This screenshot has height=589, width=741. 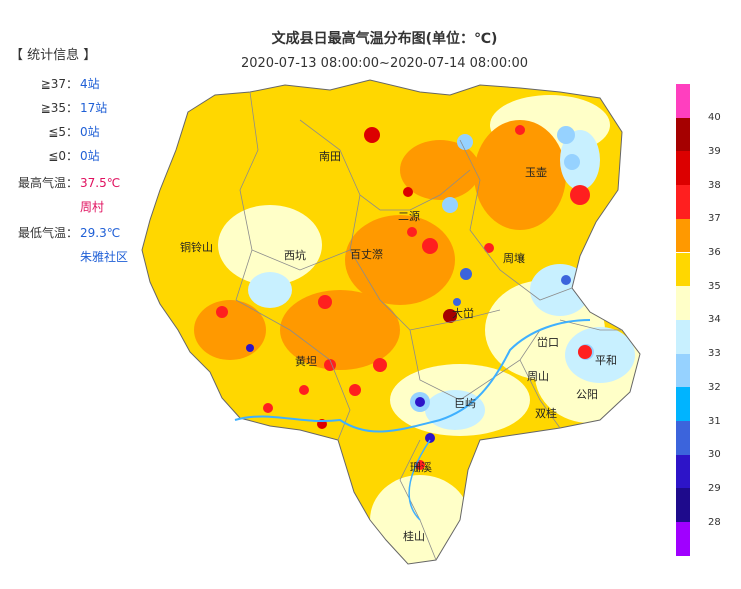 I want to click on place-label: 珊溪, so click(x=421, y=467).